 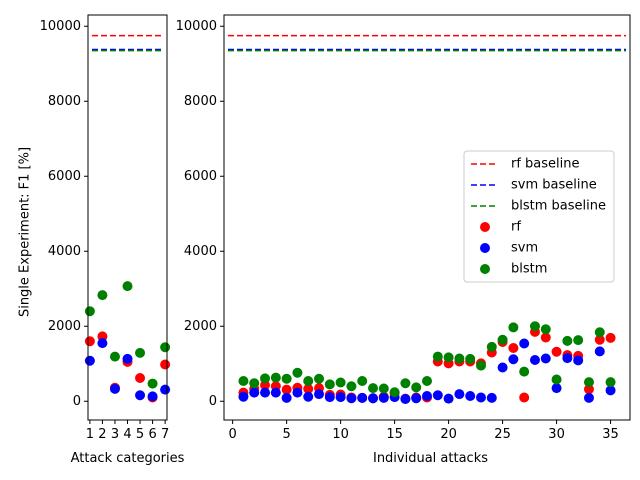 What do you see at coordinates (524, 248) in the screenshot?
I see `legend-label: svm` at bounding box center [524, 248].